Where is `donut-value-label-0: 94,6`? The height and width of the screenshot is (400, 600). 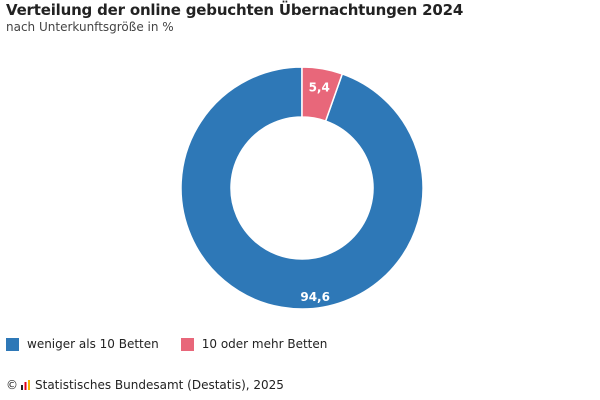 donut-value-label-0: 94,6 is located at coordinates (315, 297).